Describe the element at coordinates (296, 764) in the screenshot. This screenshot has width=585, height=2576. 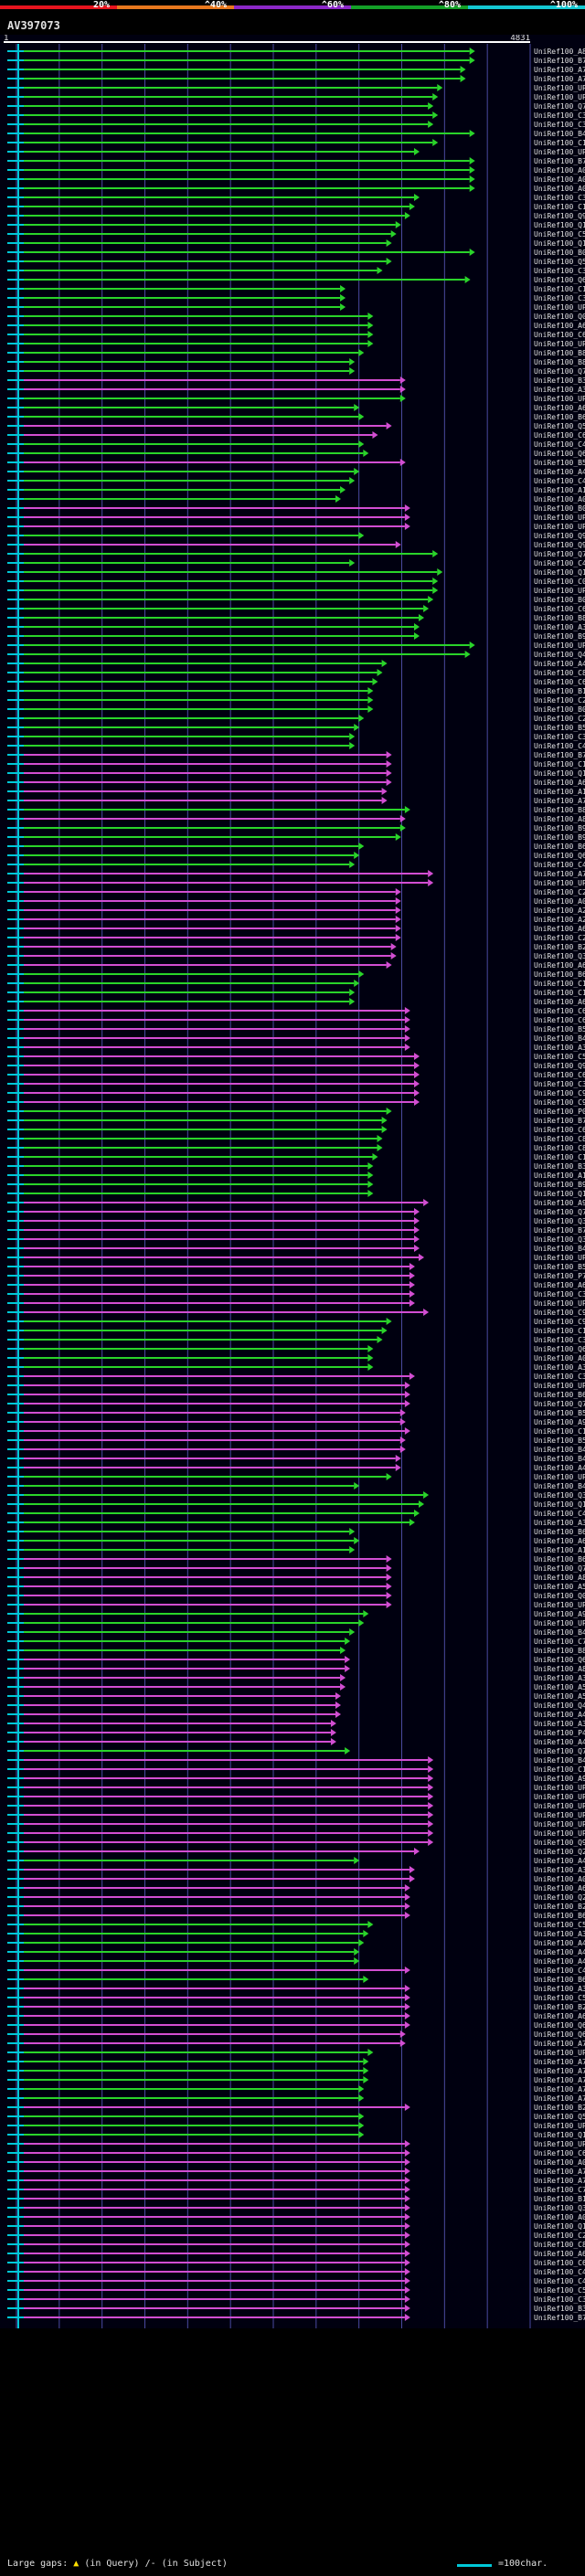
I see `hit-row: UniRef100_C1FNL2` at that location.